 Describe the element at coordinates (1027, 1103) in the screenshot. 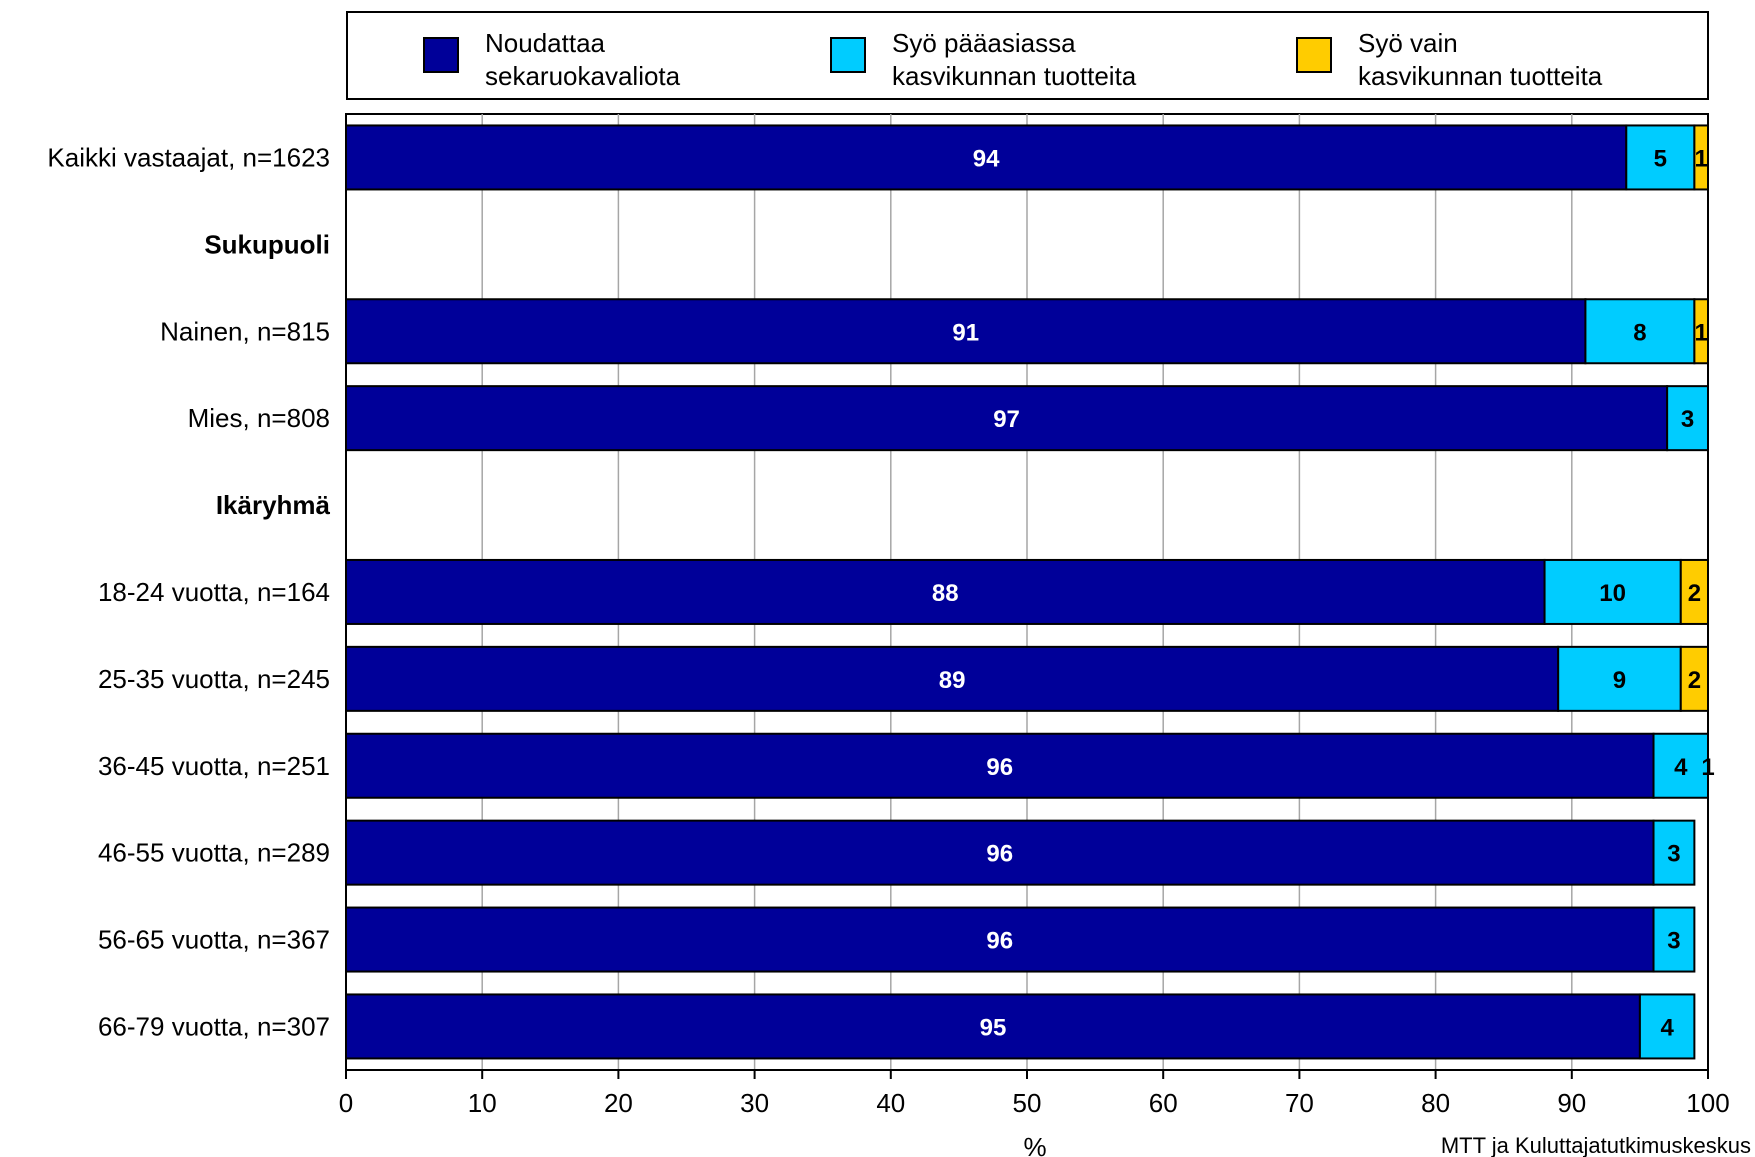

I see `x-tick-label-50: 50` at that location.